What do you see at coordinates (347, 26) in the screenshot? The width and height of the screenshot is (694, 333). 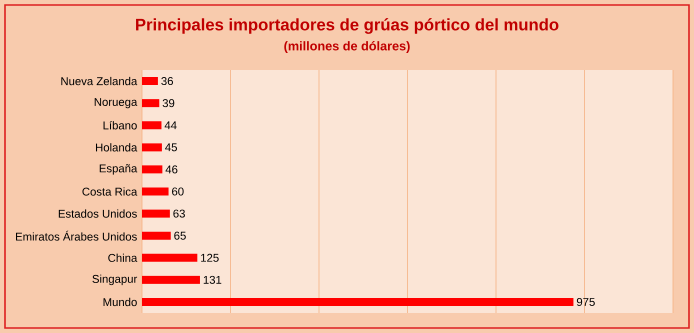 I see `chart-title: Principales importadores de grúas pórtico del mundo` at bounding box center [347, 26].